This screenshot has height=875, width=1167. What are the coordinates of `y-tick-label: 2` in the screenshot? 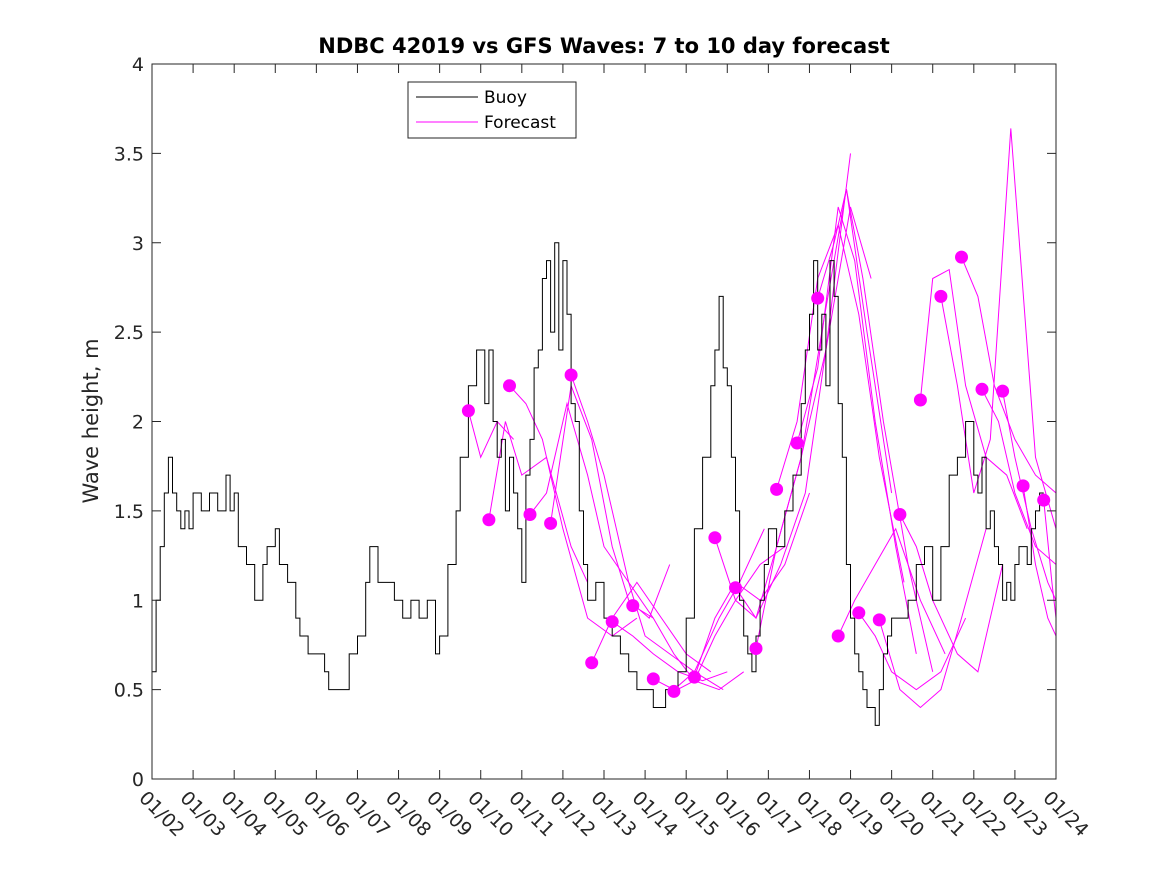 It's located at (138, 423).